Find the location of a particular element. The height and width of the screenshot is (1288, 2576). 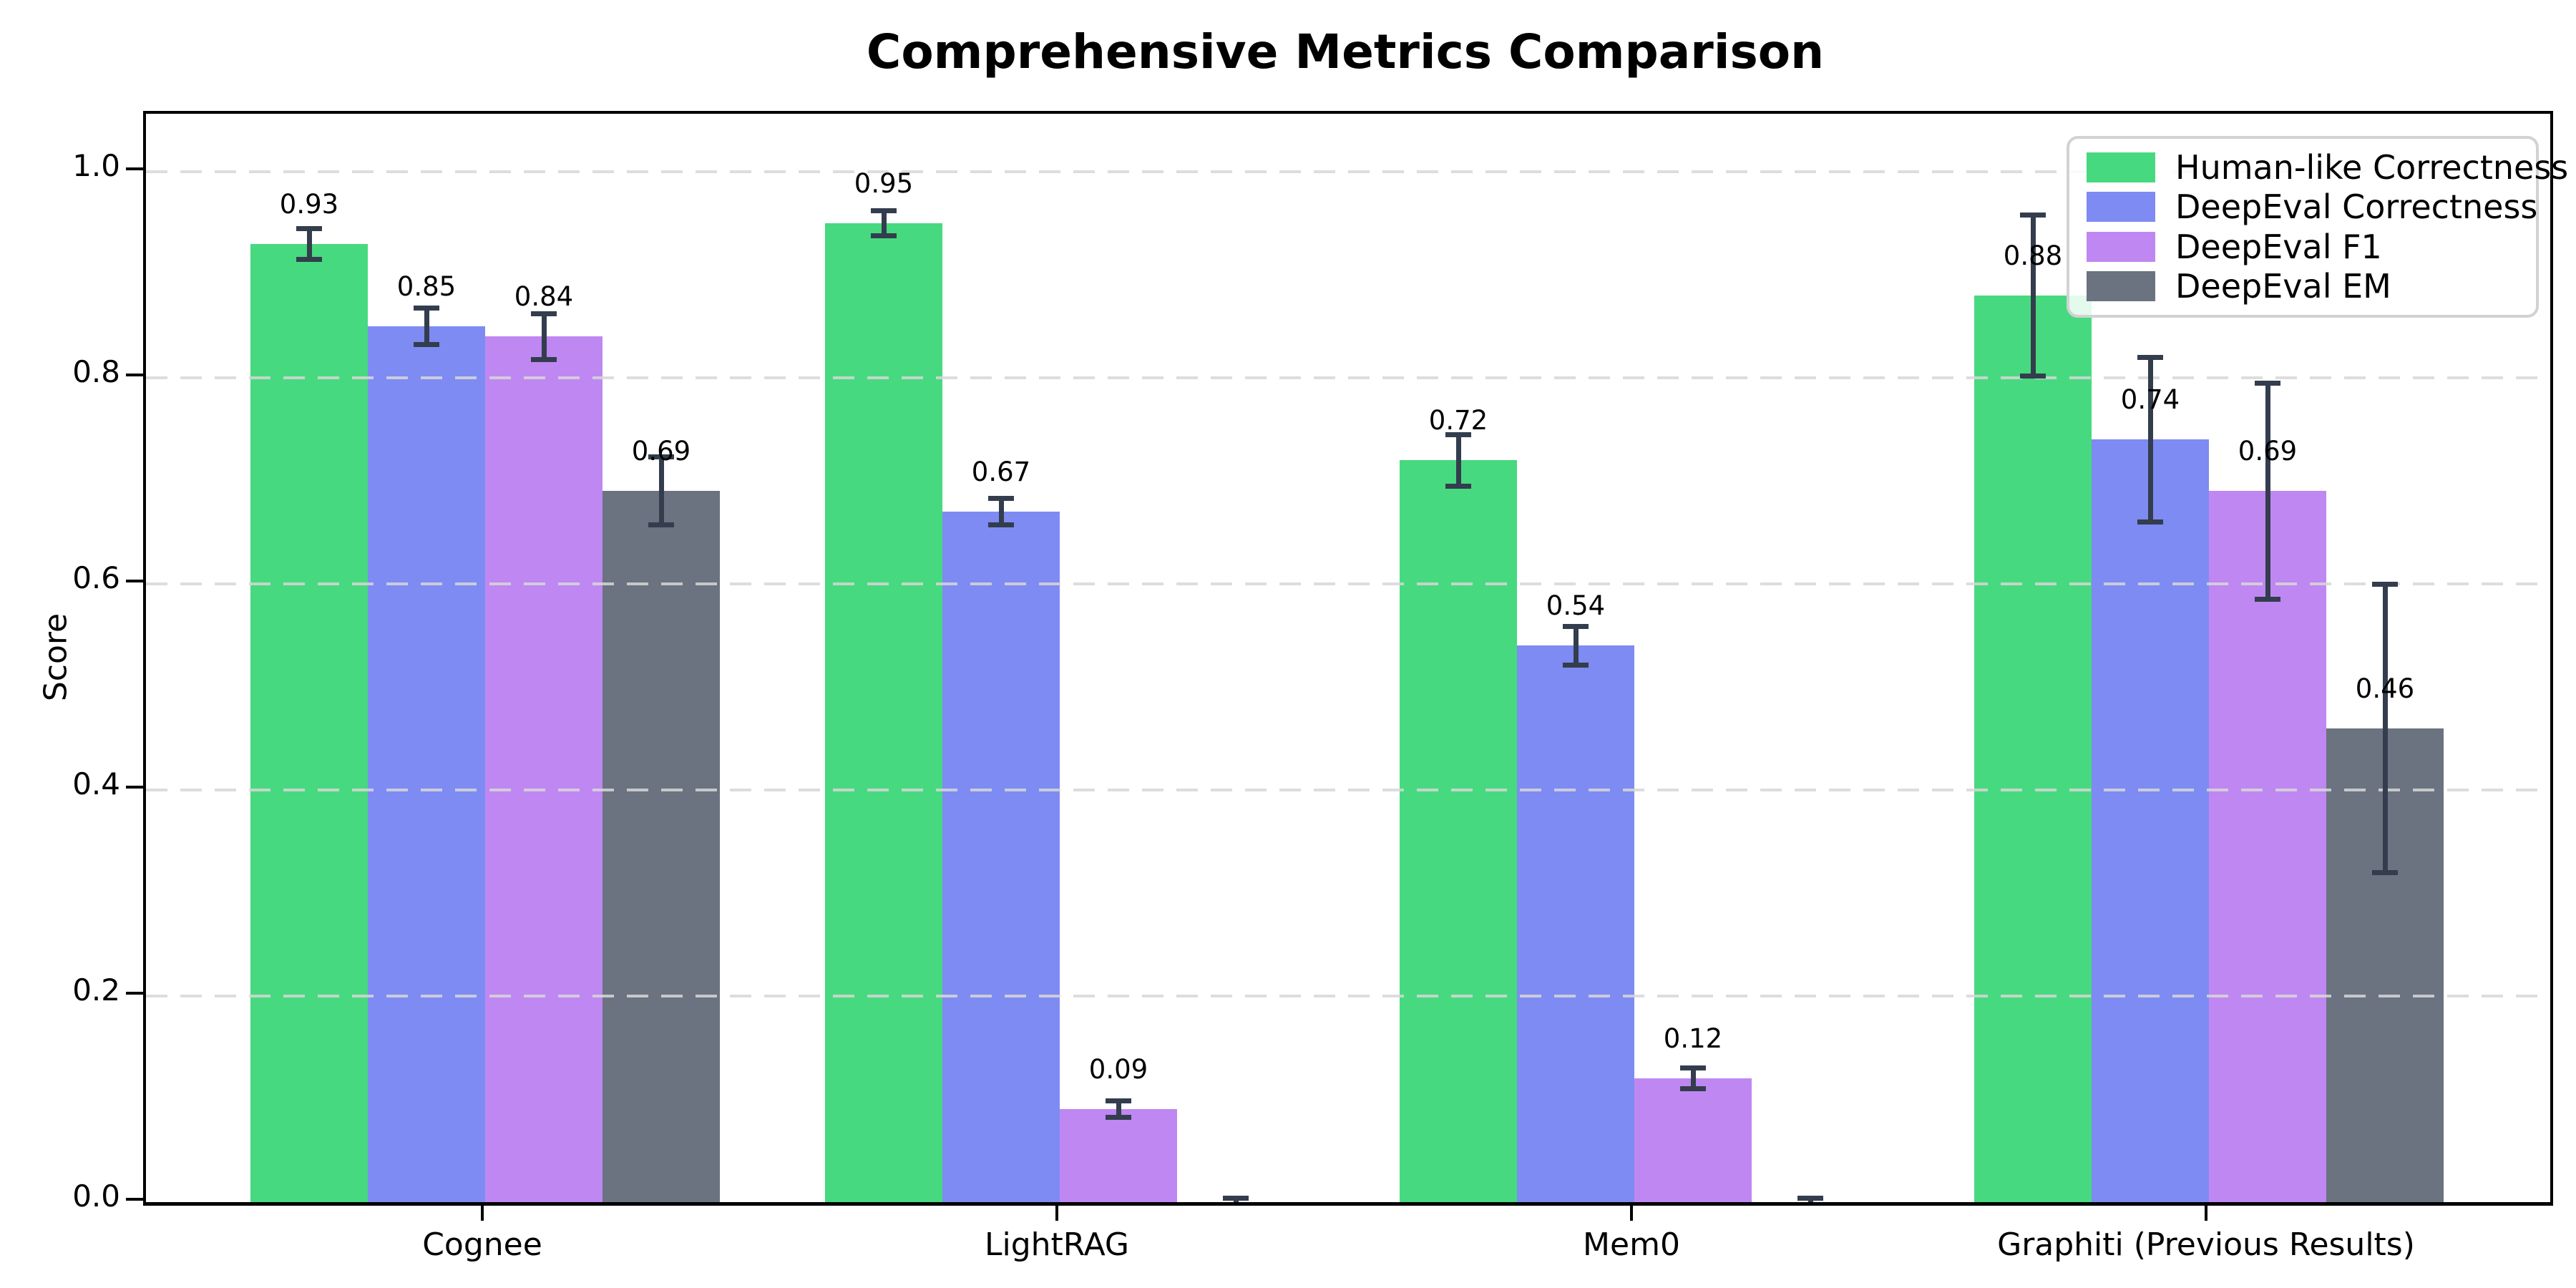

legend-item: Human-like Correctness is located at coordinates (2327, 167).